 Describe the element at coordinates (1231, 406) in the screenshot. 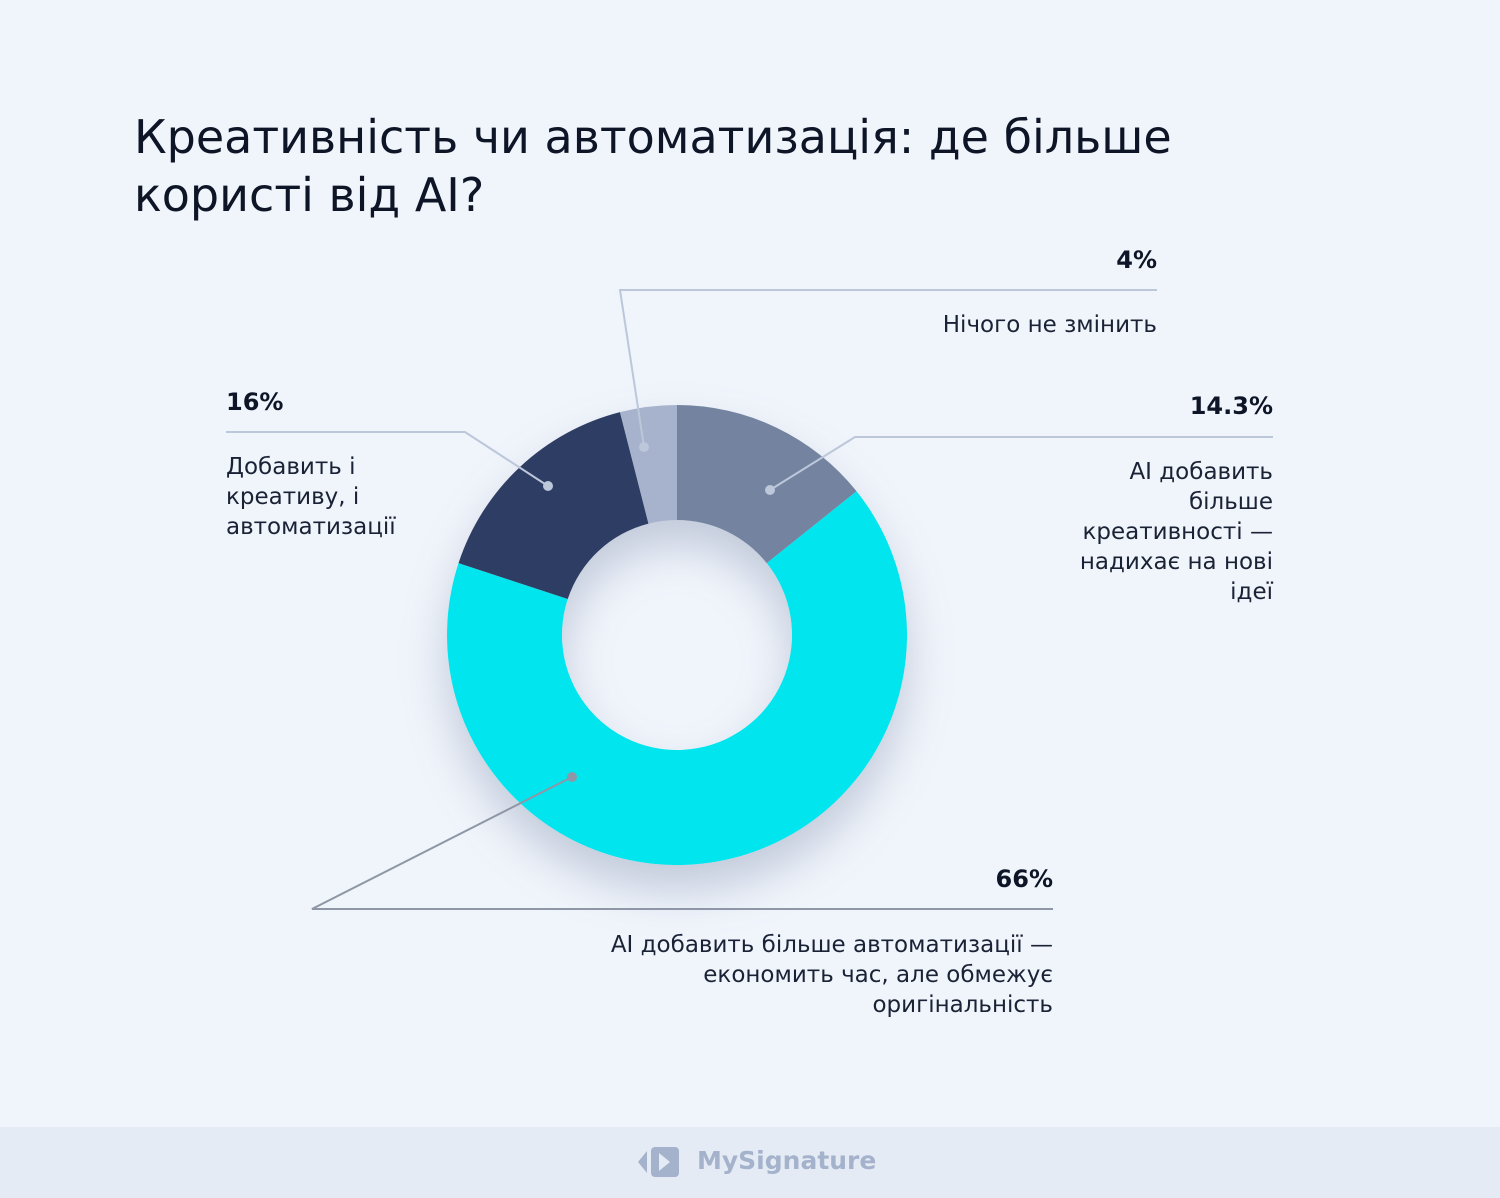

I see `slice-value-label: 14.3%` at that location.